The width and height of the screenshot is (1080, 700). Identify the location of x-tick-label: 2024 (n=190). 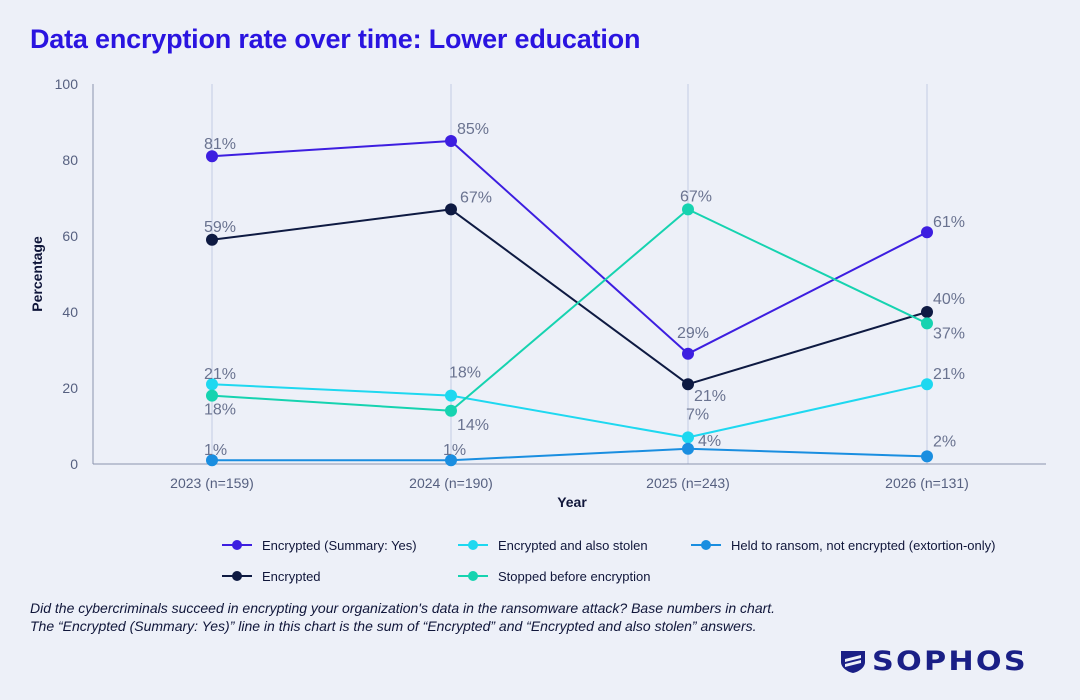
(451, 483).